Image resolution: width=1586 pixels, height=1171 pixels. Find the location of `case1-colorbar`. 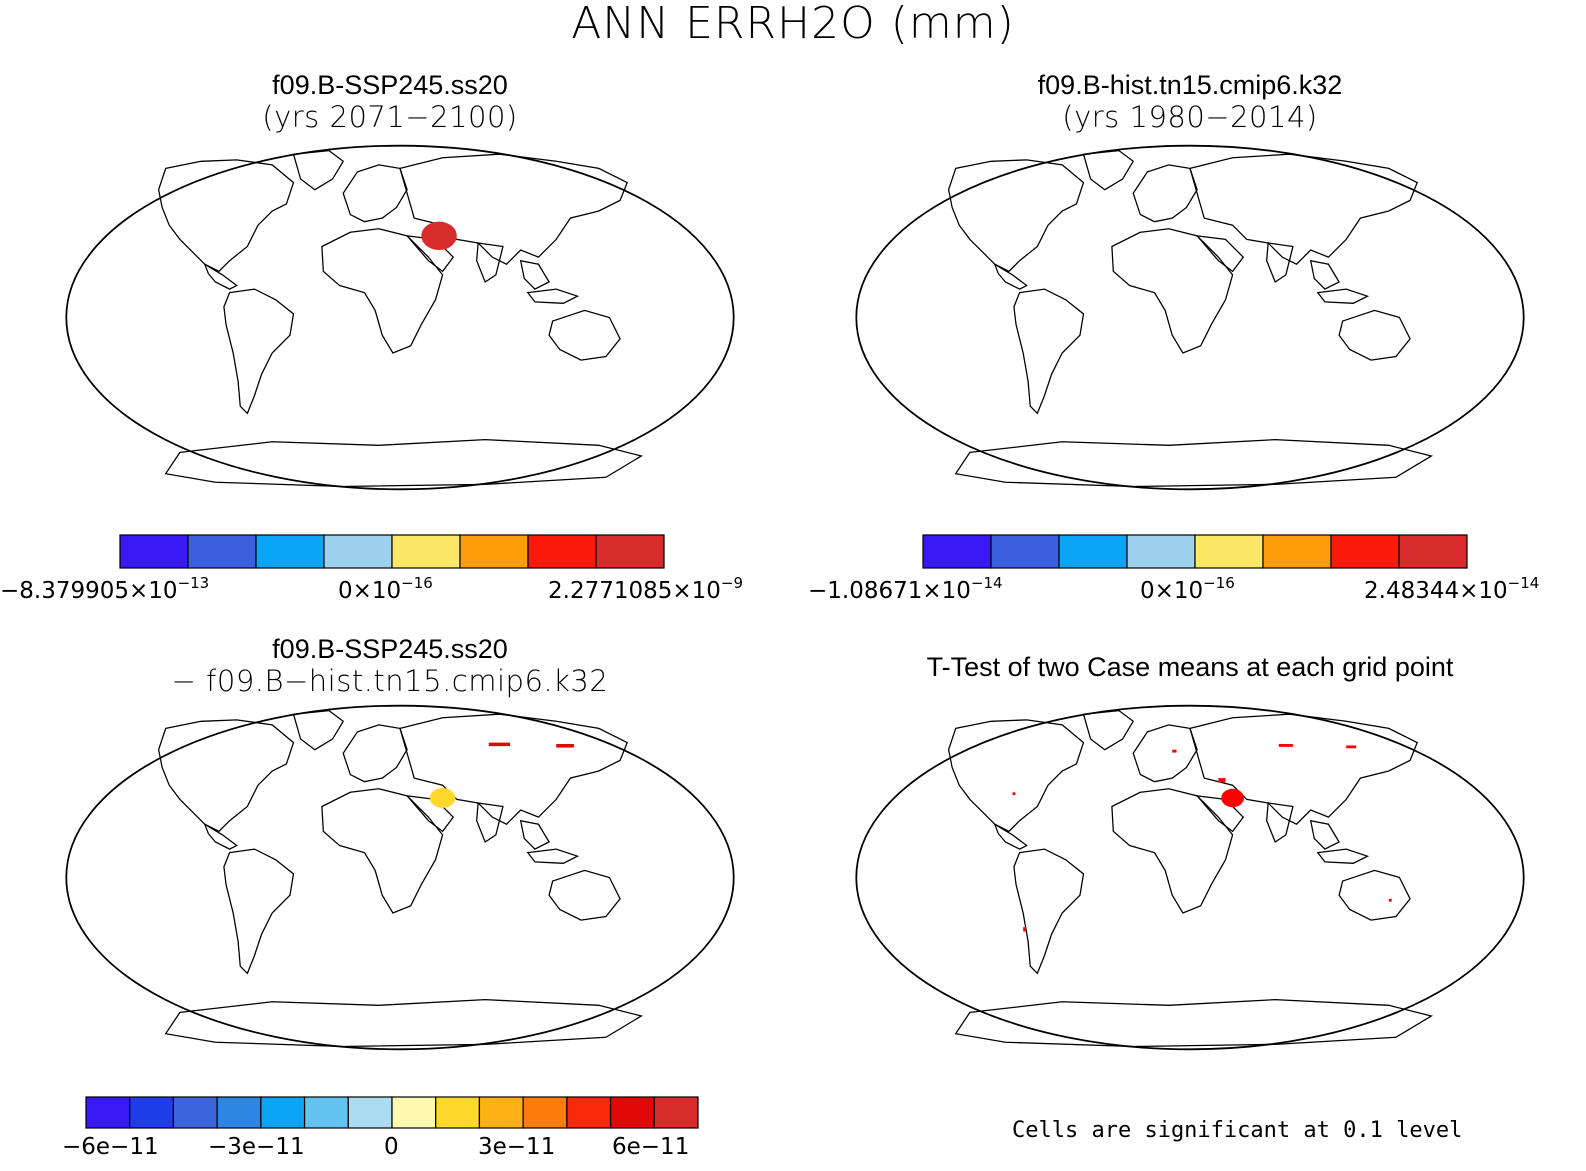

case1-colorbar is located at coordinates (392, 551).